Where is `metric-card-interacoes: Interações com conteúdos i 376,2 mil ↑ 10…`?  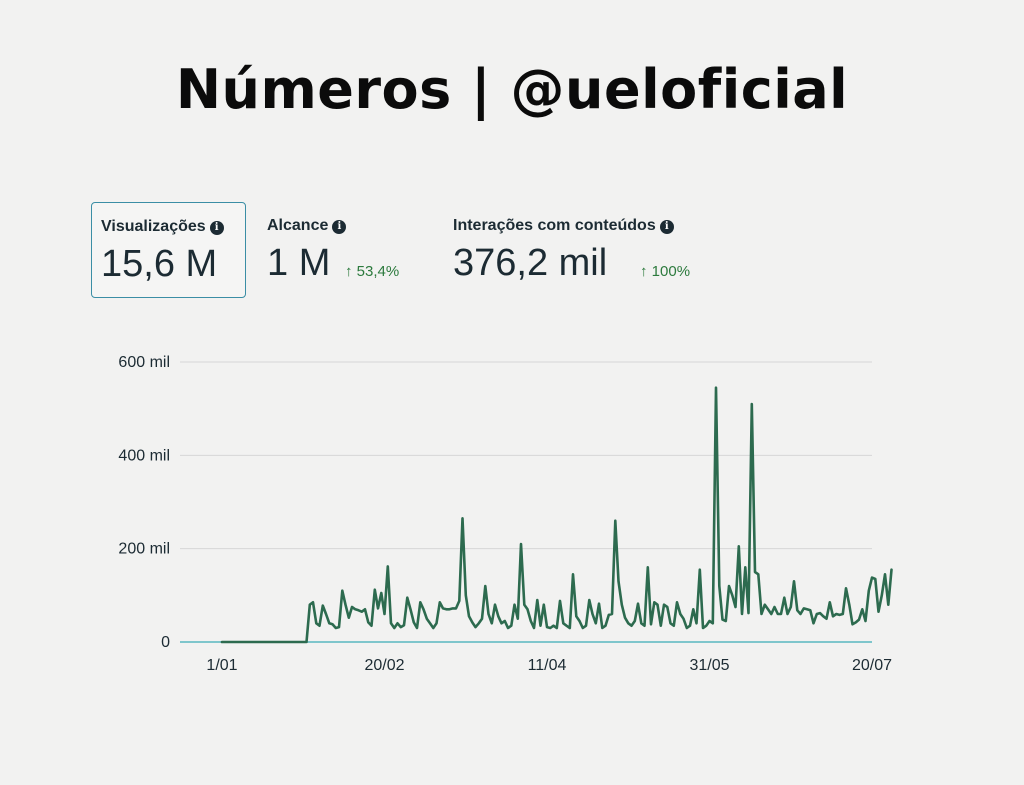 metric-card-interacoes: Interações com conteúdos i 376,2 mil ↑ 10… is located at coordinates (594, 250).